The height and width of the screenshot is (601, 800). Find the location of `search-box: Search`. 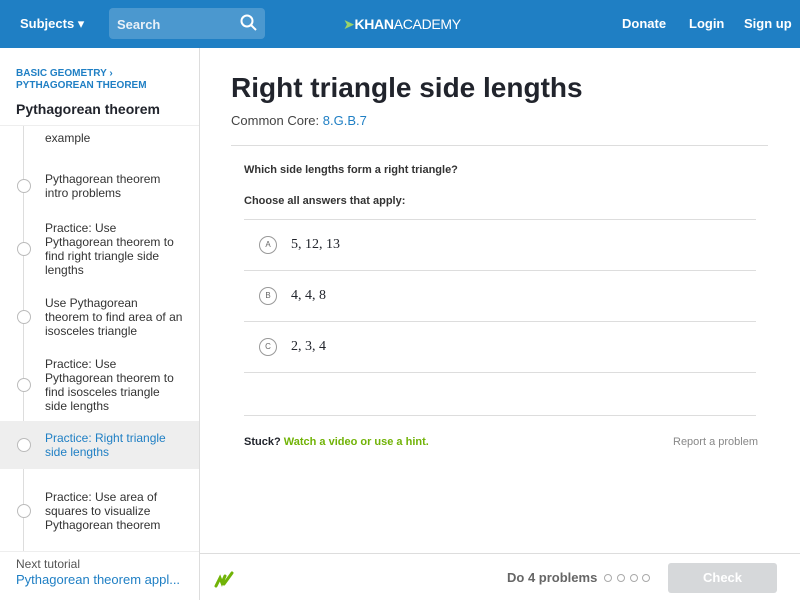

search-box: Search is located at coordinates (187, 23).